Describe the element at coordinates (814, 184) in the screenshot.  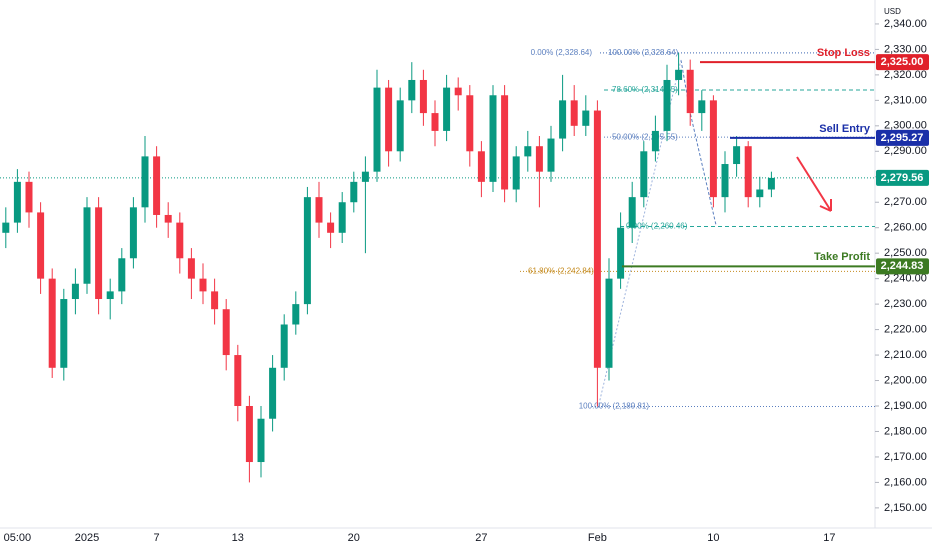
I see `down-arrow` at that location.